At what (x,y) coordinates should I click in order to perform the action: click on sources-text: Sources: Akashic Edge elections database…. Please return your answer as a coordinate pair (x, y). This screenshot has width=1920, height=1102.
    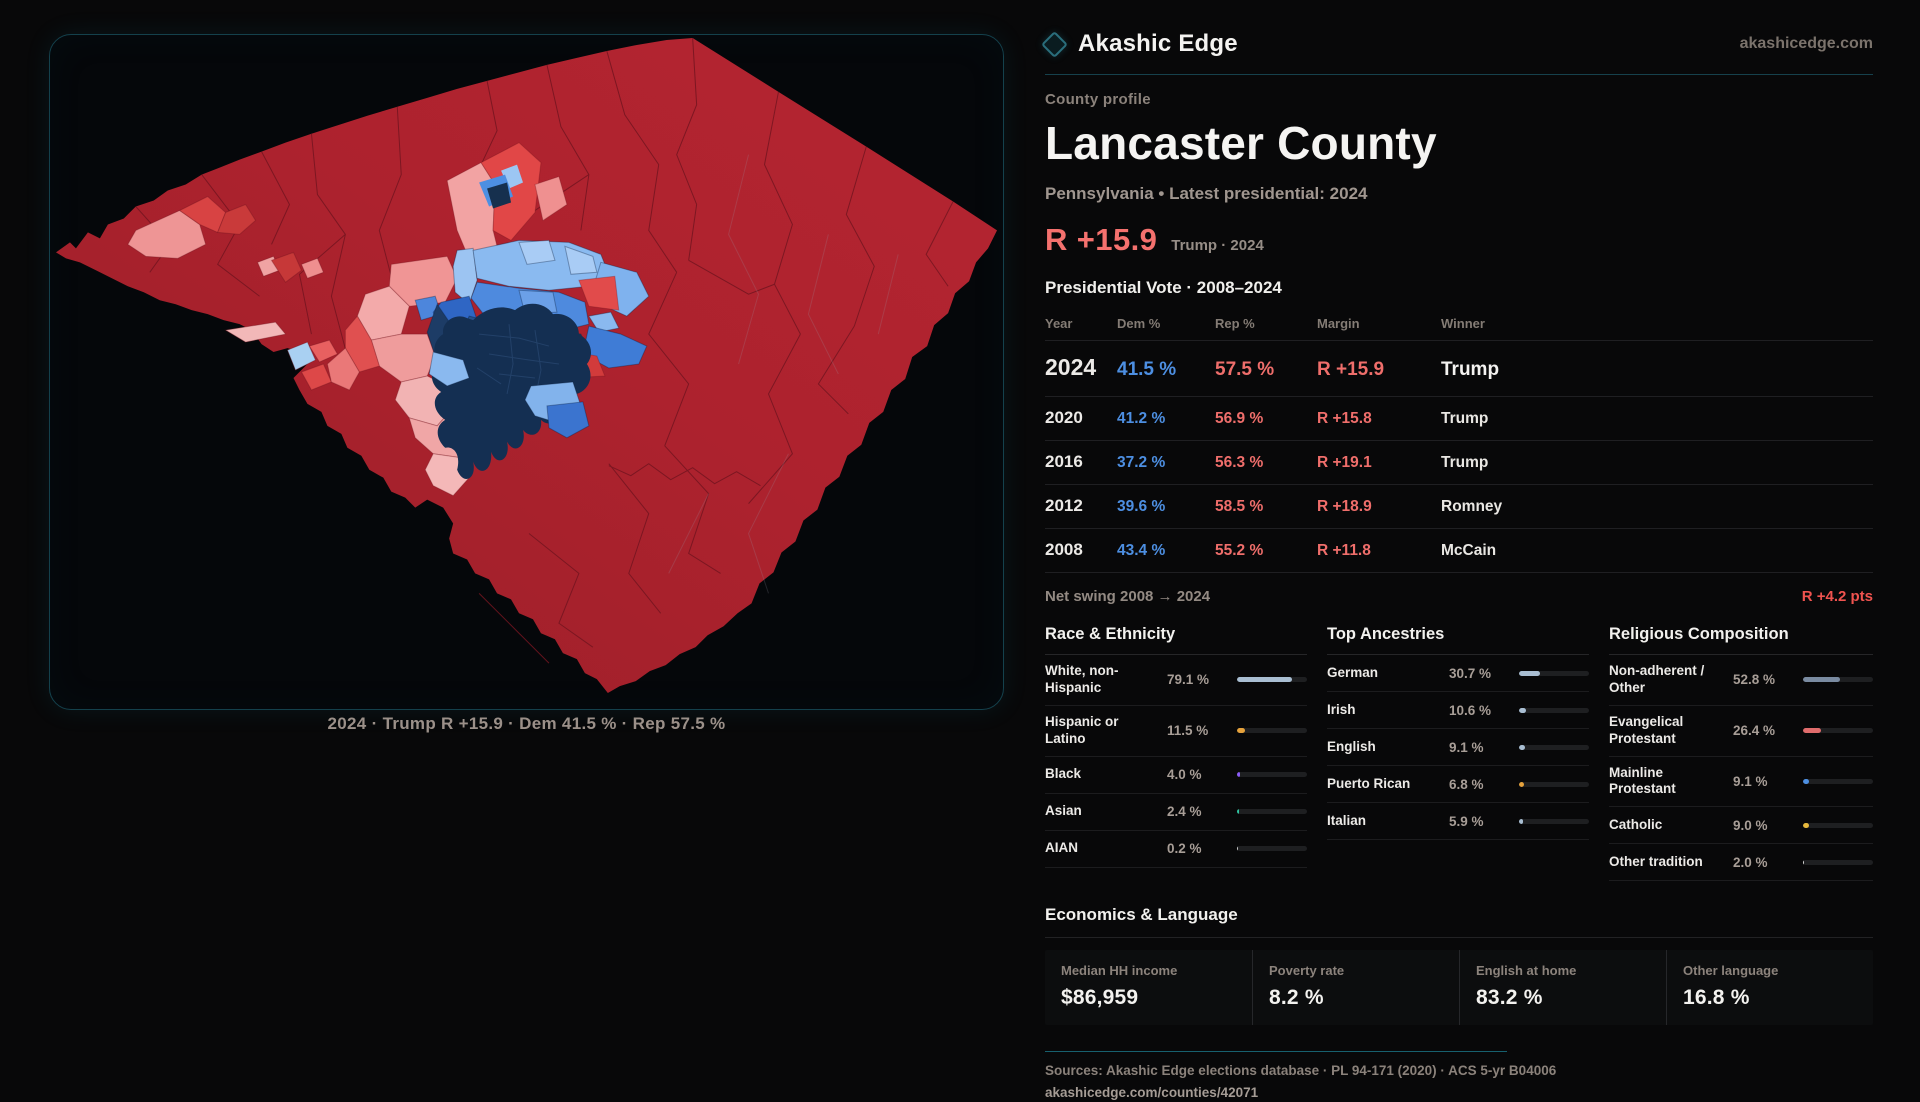
    Looking at the image, I should click on (1459, 1070).